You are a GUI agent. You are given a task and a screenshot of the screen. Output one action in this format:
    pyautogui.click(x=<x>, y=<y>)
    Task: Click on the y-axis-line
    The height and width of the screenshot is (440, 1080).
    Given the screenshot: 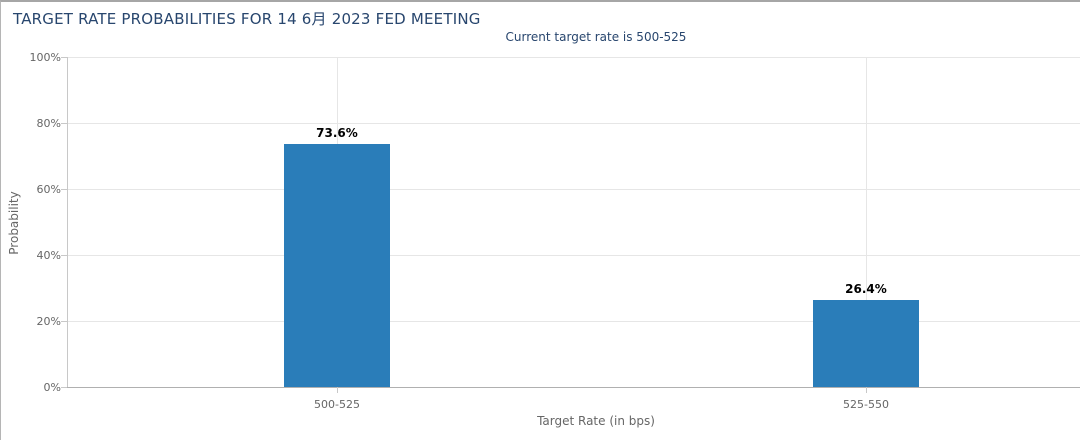 What is the action you would take?
    pyautogui.click(x=67, y=222)
    